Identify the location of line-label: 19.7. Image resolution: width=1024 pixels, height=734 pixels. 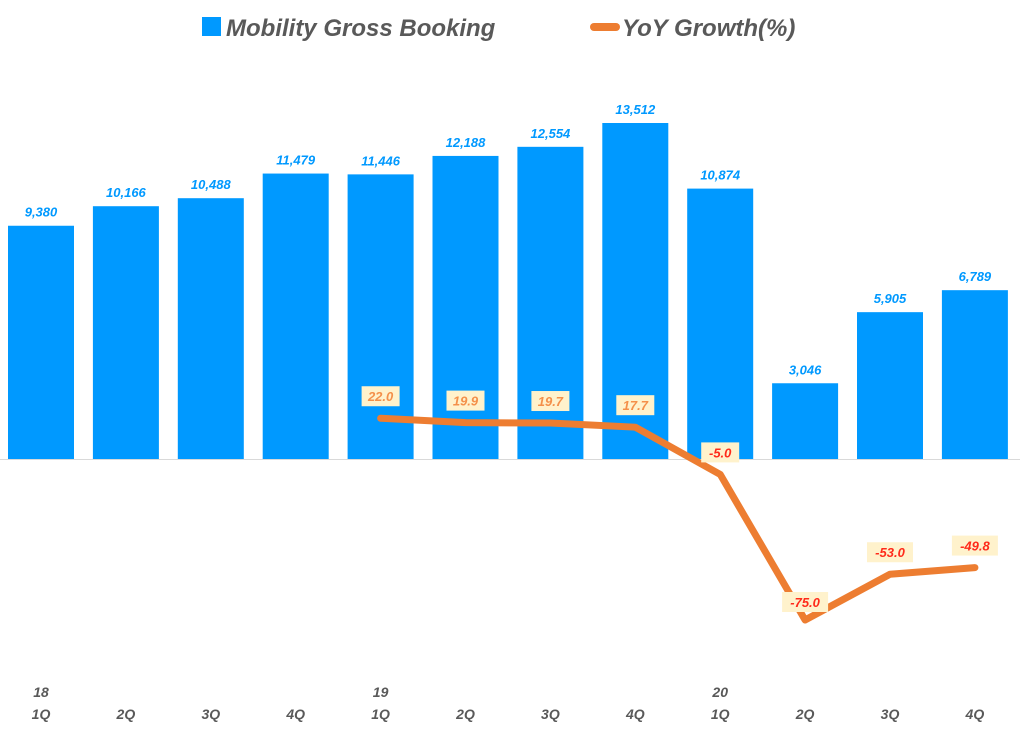
(551, 401).